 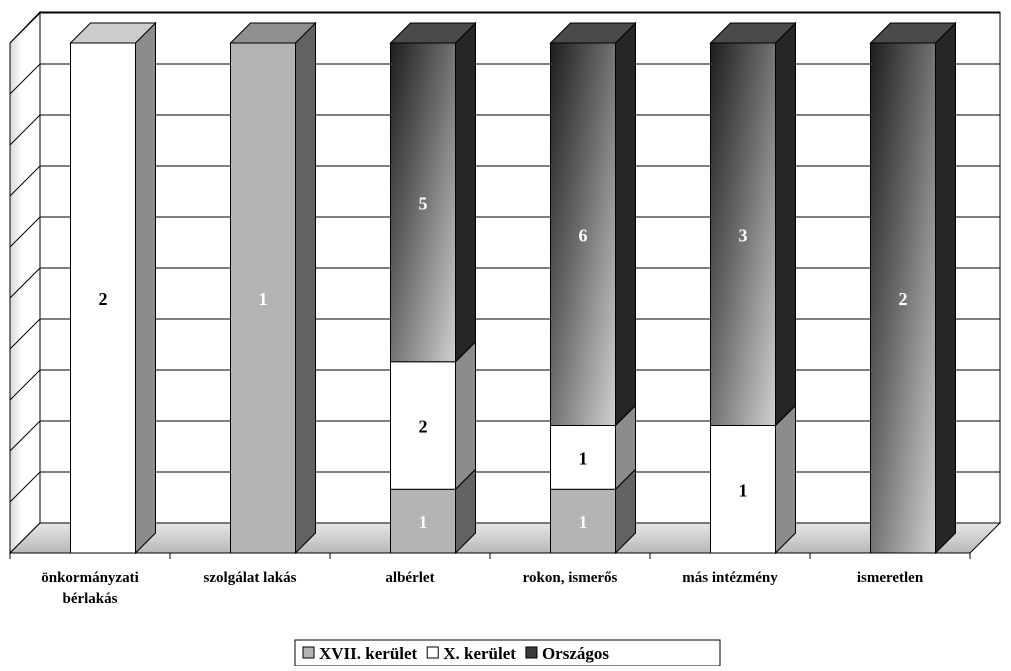 I want to click on legend-entry: XVII. kerület, so click(x=360, y=653).